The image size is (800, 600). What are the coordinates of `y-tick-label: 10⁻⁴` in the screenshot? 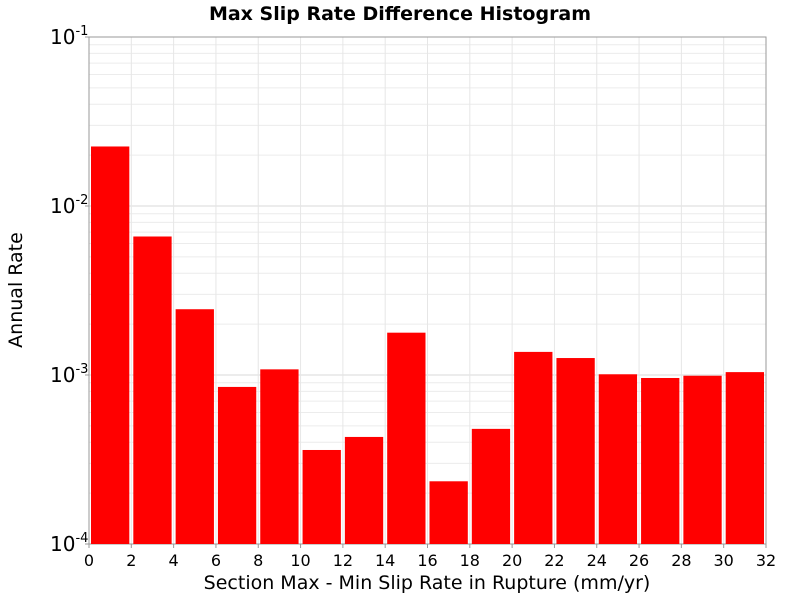 It's located at (69, 543).